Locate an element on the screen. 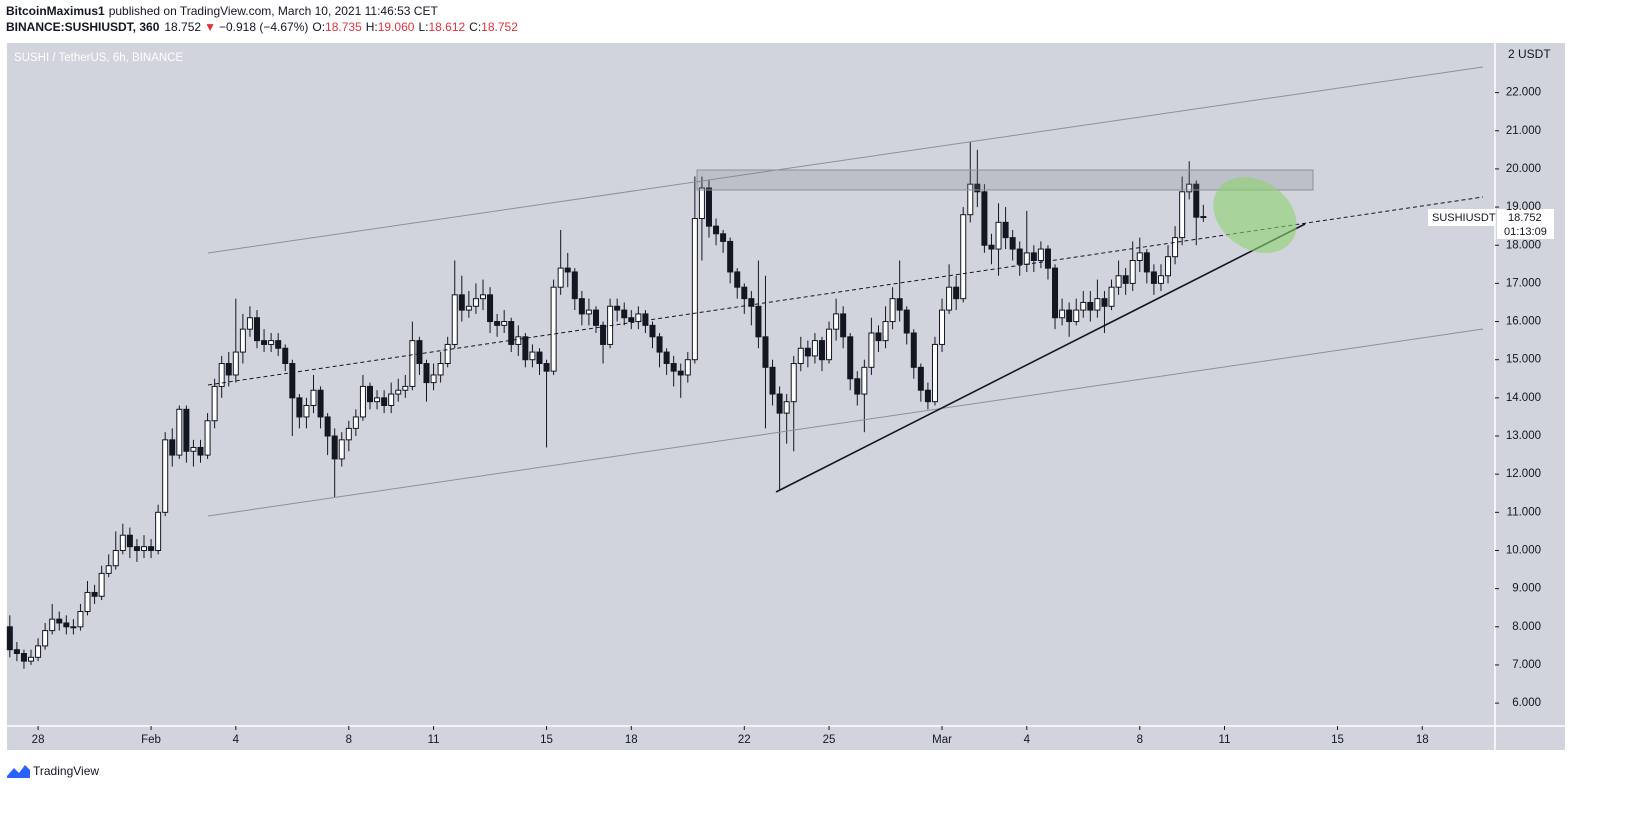  x-tick-label: 18 is located at coordinates (631, 740).